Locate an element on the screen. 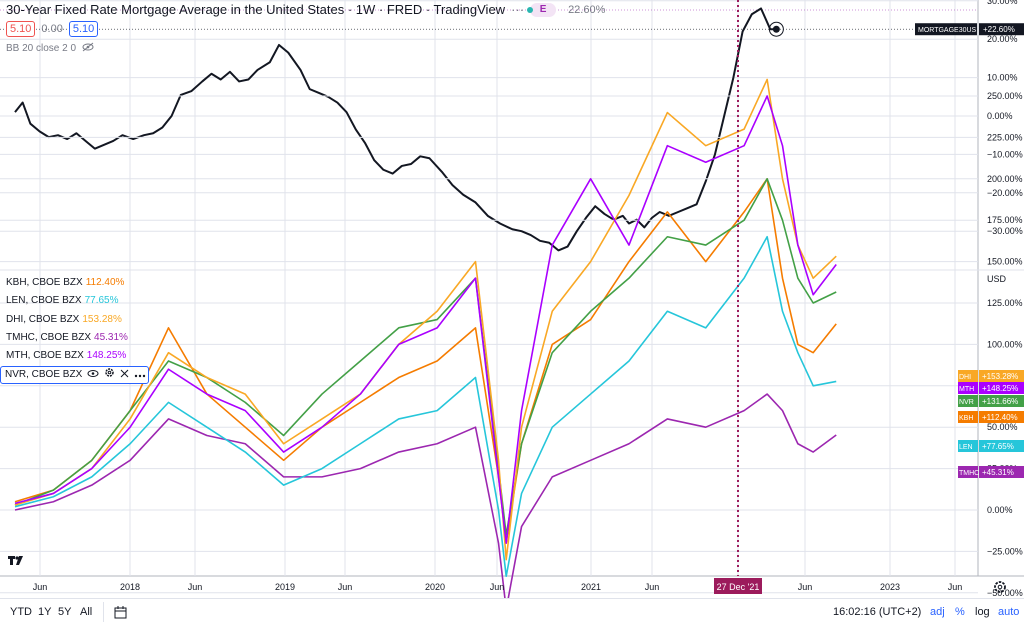  legend-item-len: LEN, CBOE BZX 77.65% is located at coordinates (74, 301).